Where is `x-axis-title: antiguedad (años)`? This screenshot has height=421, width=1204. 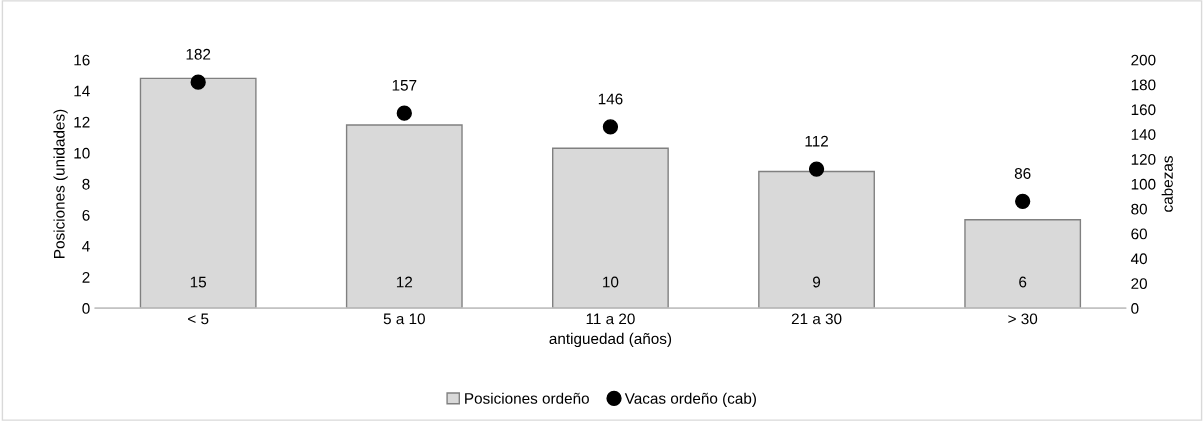
x-axis-title: antiguedad (años) is located at coordinates (610, 340).